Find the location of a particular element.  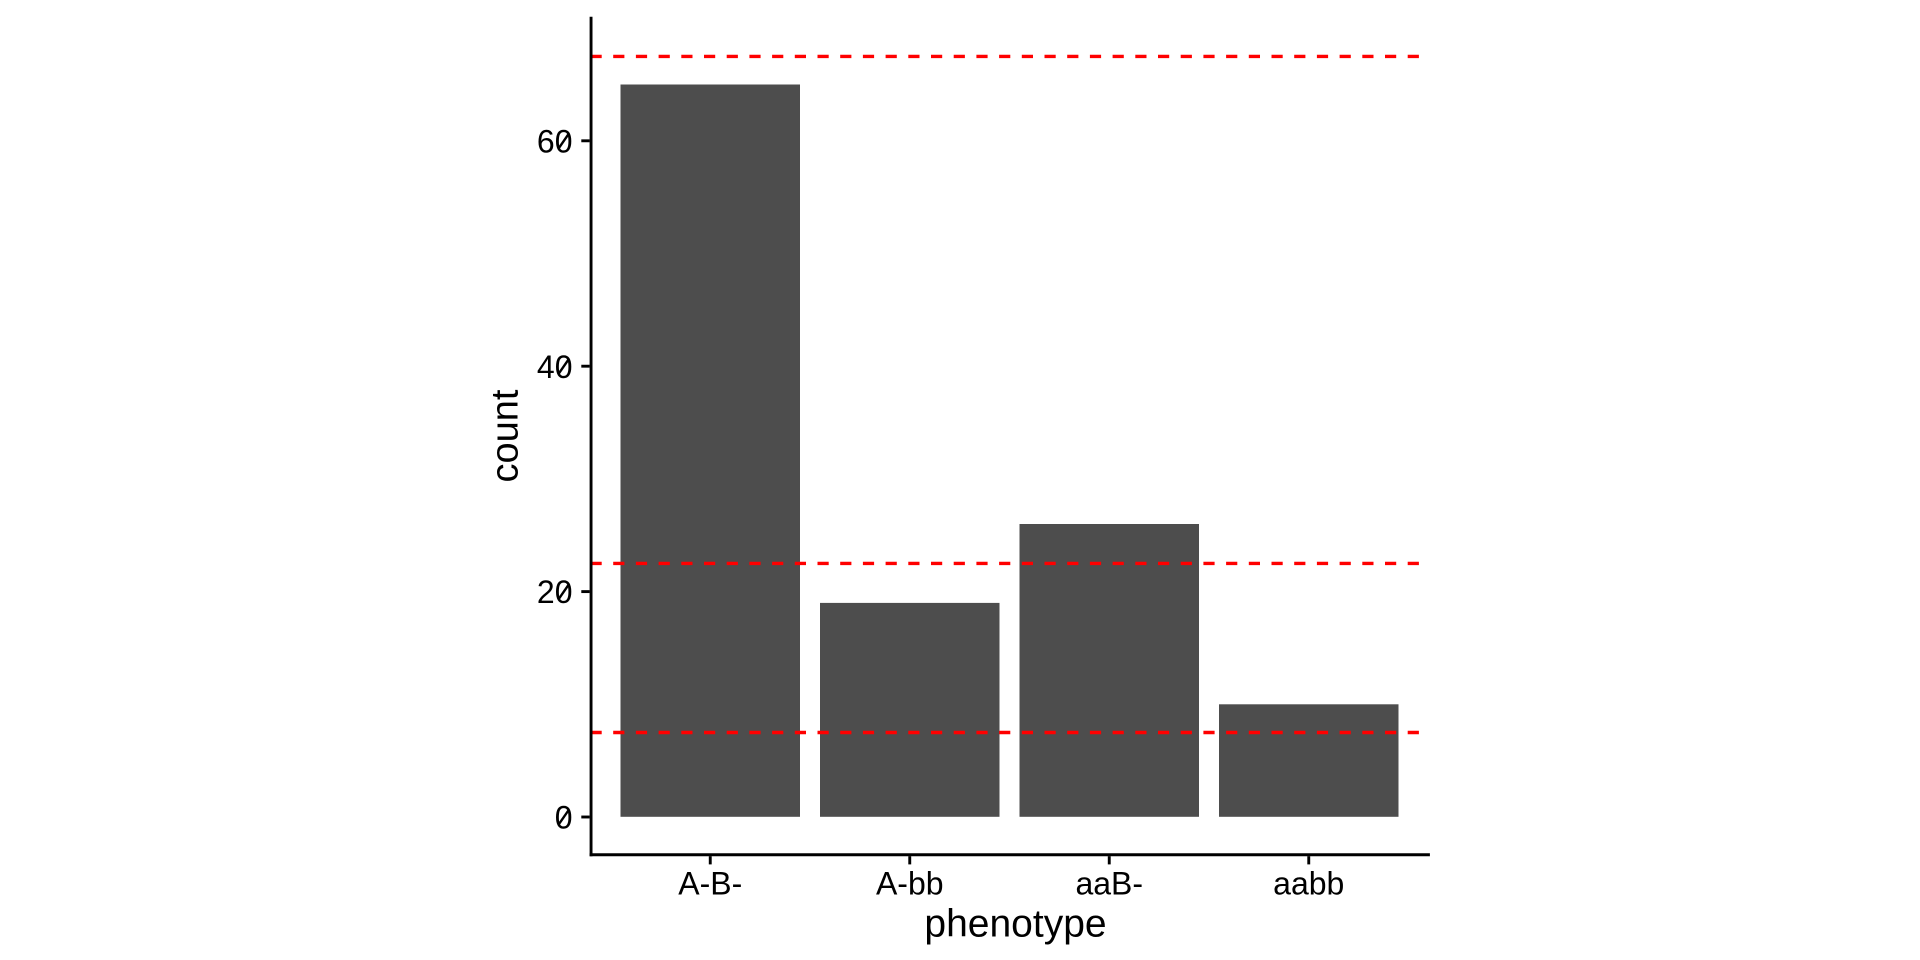

svg-text: aabb is located at coordinates (1308, 884).